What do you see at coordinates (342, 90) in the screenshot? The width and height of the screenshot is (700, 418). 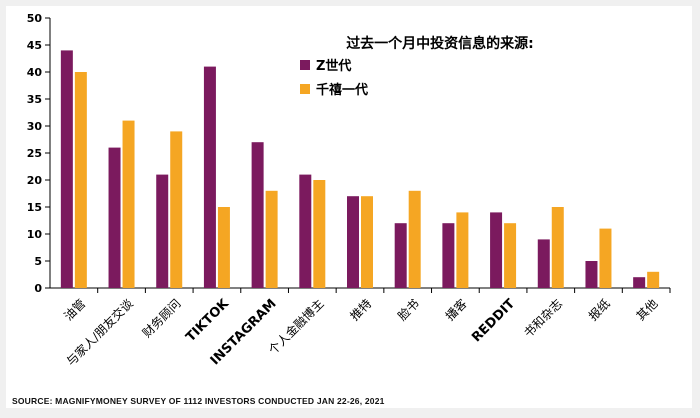 I see `legend-label-millennials: 千禧一代` at bounding box center [342, 90].